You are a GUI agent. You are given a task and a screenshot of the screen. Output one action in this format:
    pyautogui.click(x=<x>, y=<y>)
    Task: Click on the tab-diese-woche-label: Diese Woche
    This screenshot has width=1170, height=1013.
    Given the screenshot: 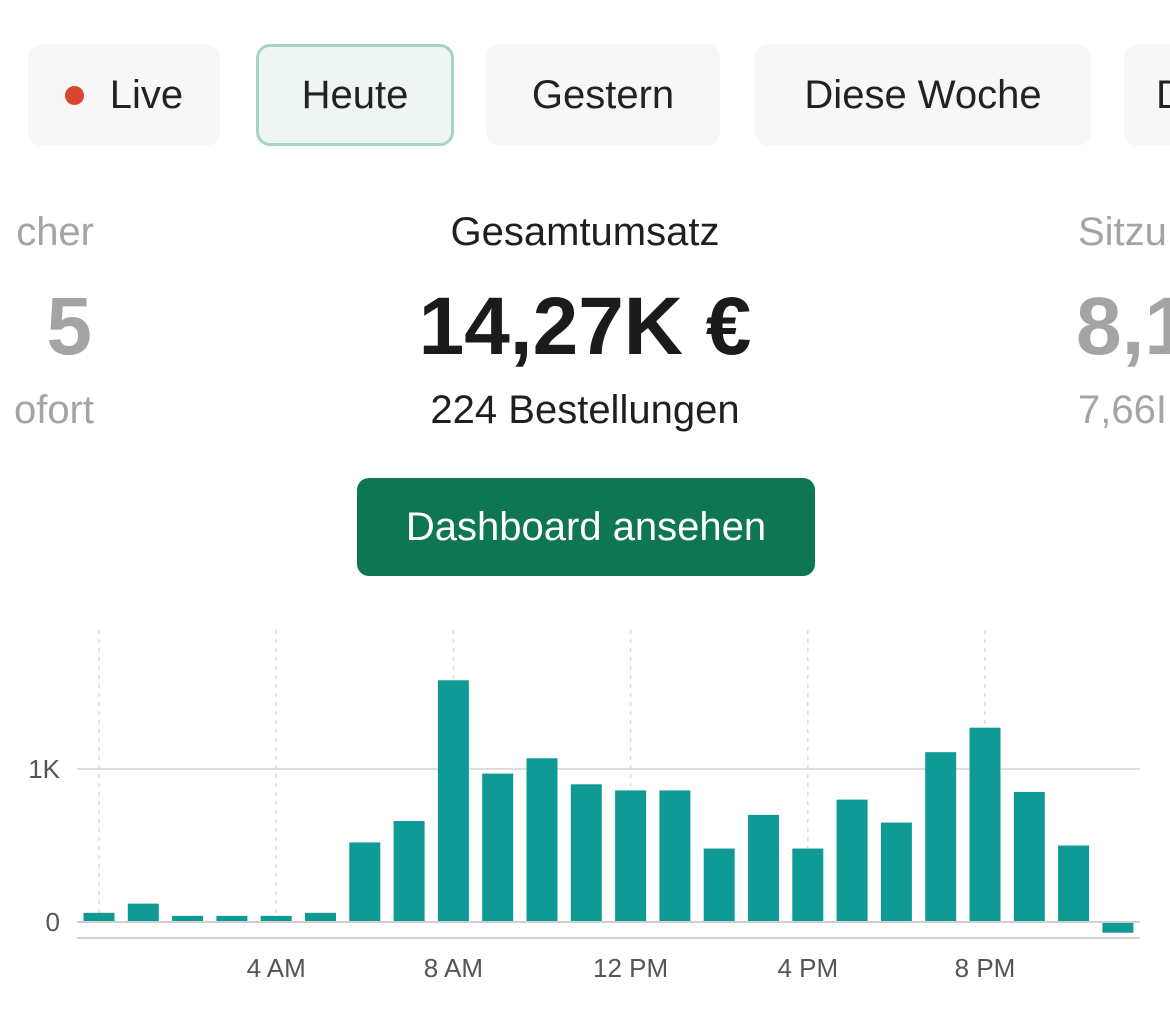 What is the action you would take?
    pyautogui.click(x=923, y=94)
    